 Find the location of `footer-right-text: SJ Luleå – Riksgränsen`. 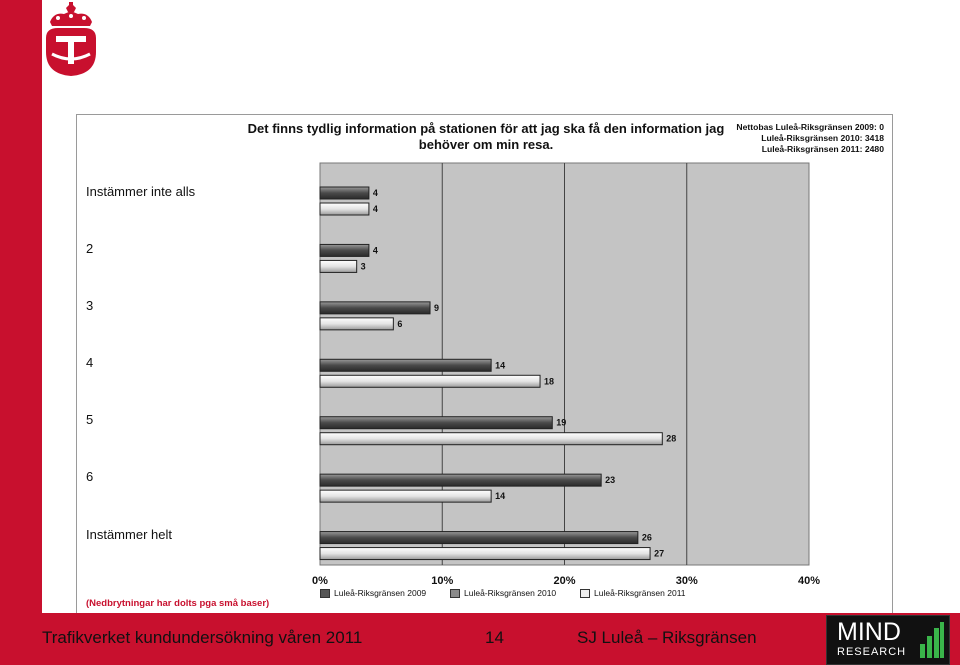

footer-right-text: SJ Luleå – Riksgränsen is located at coordinates (667, 637).